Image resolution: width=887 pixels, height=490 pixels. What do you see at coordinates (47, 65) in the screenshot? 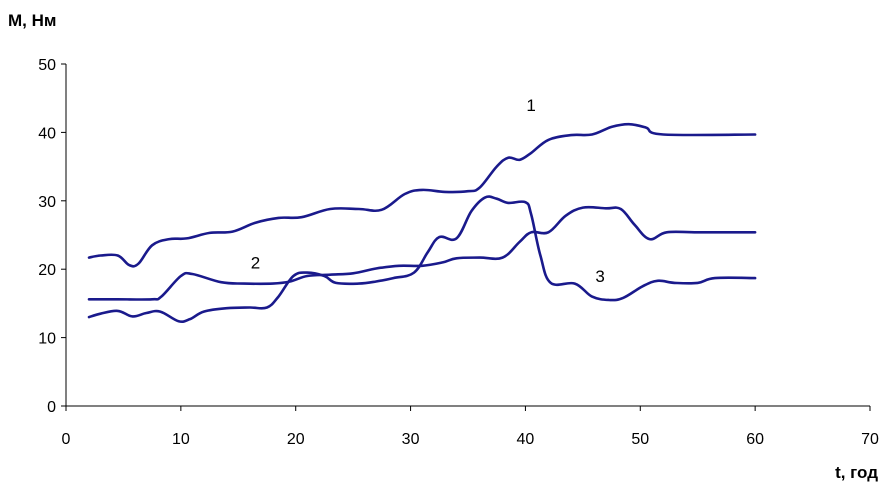
I see `y-tick-label: 50` at bounding box center [47, 65].